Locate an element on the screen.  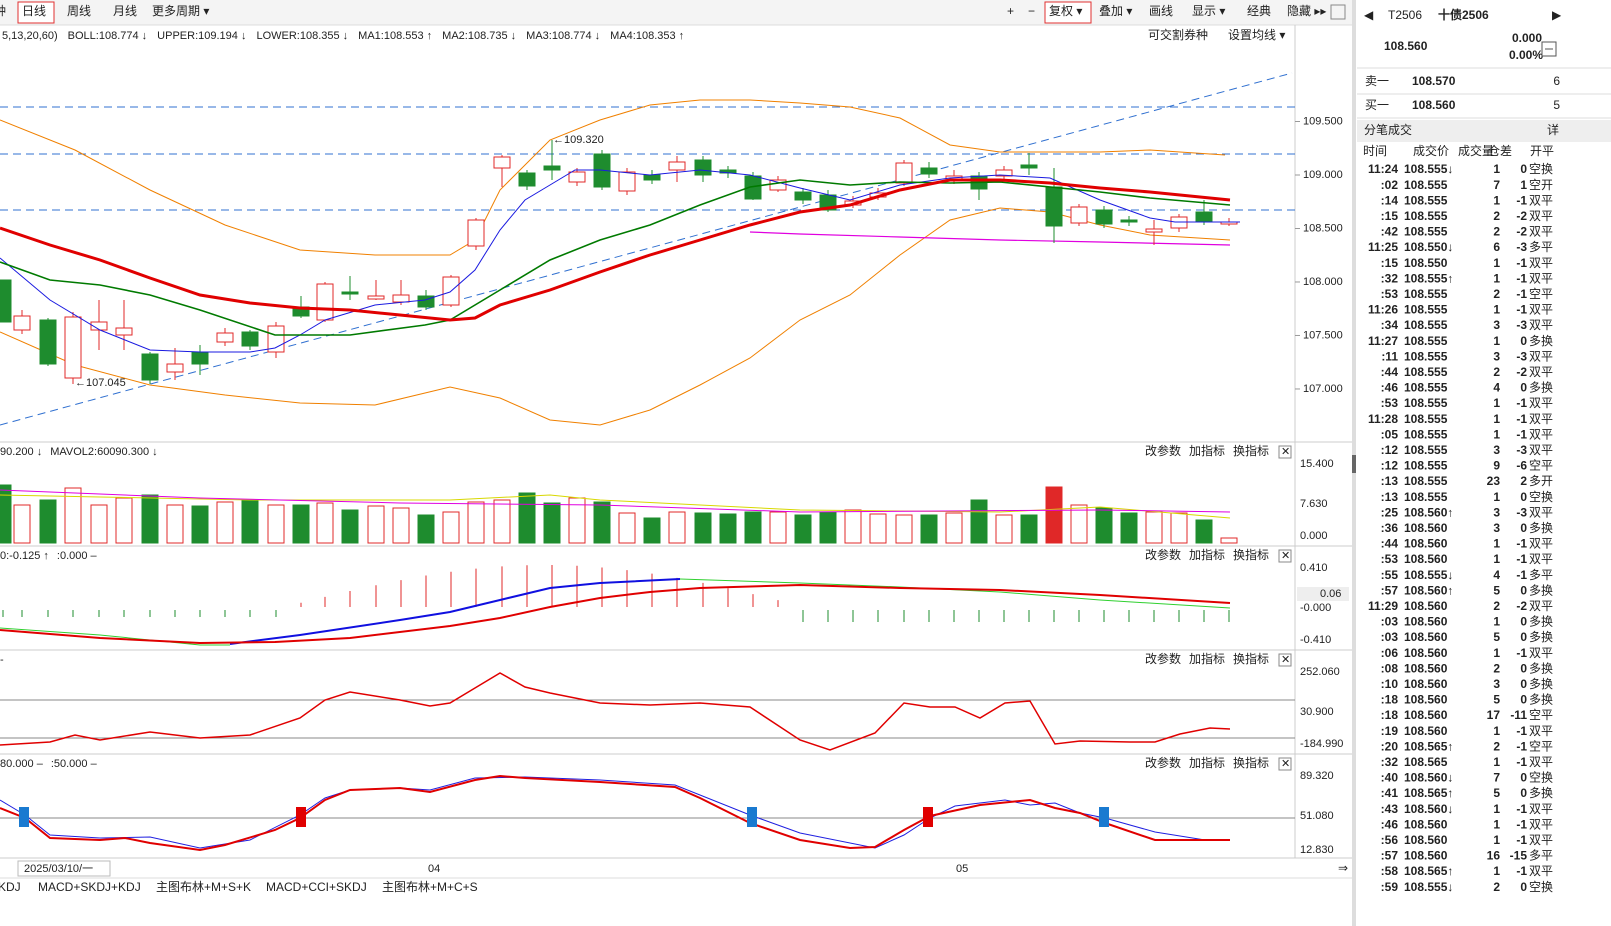
tick-volume: 23 is located at coordinates (1494, 481).